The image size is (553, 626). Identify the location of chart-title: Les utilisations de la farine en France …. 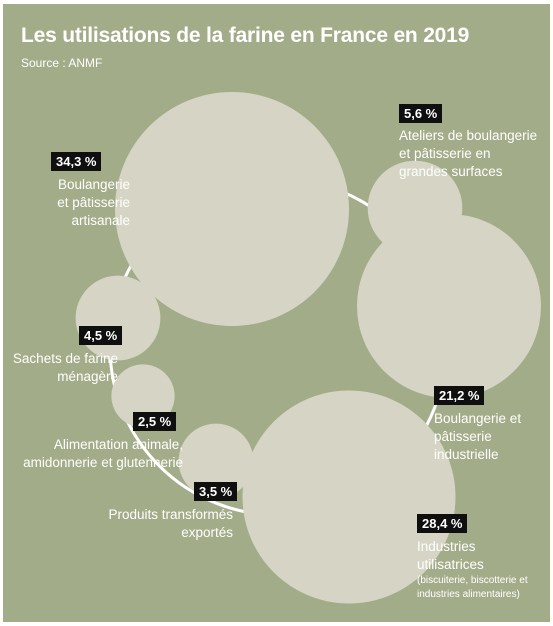
(245, 35).